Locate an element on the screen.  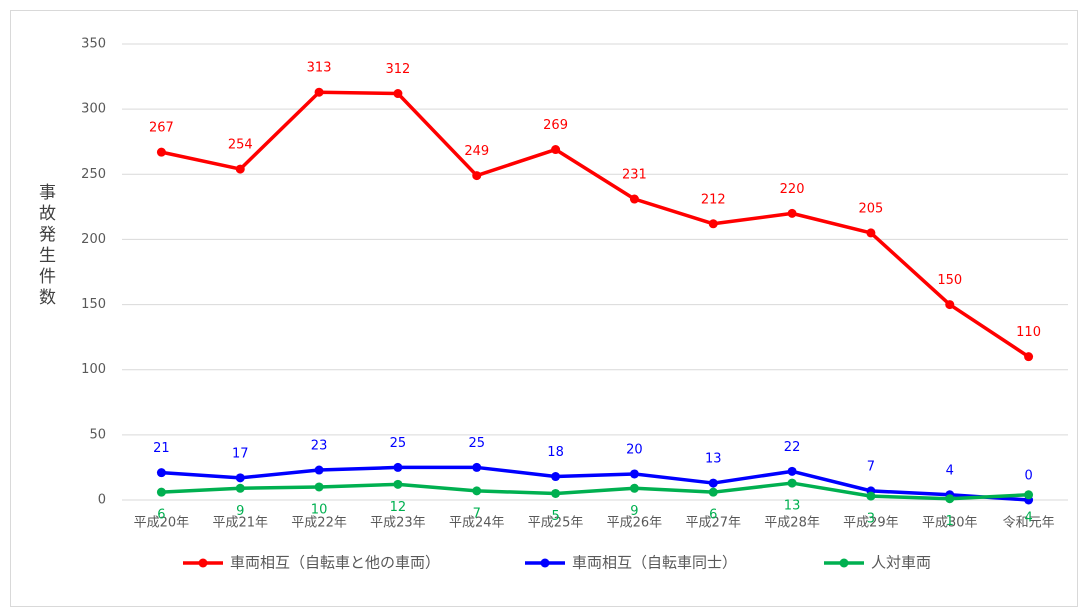
legend-label: 車両相互（自転車同士） is located at coordinates (654, 563).